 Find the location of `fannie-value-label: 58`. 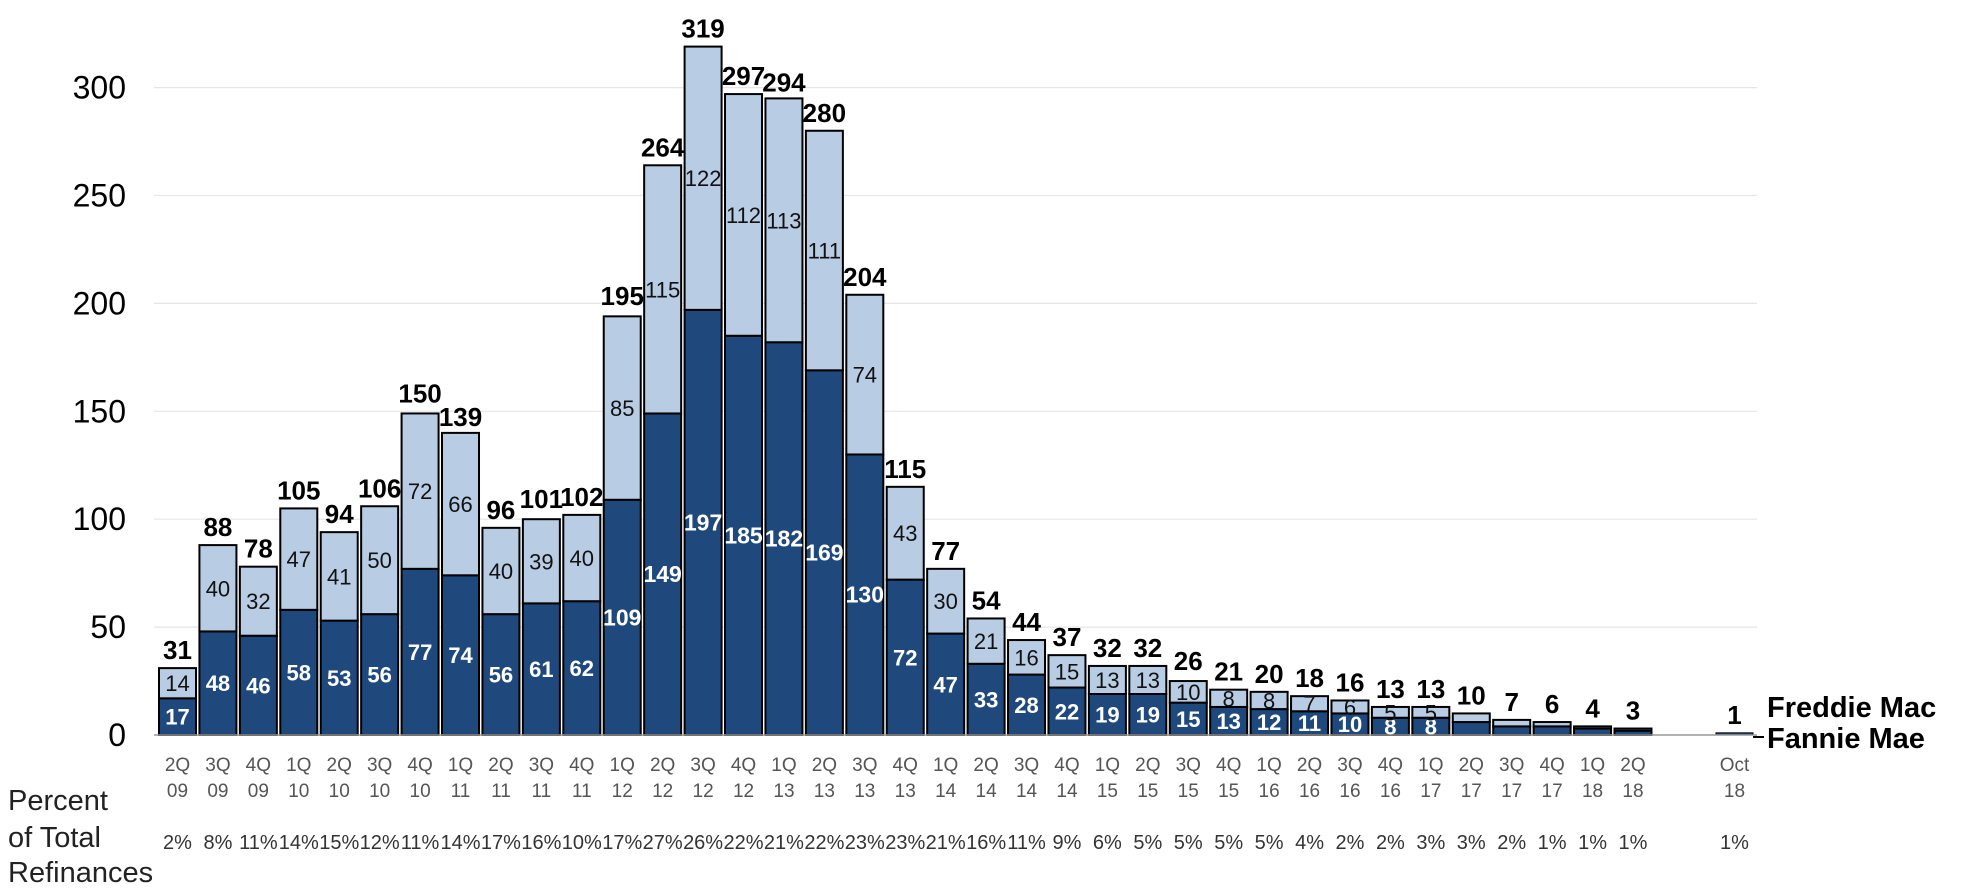

fannie-value-label: 58 is located at coordinates (299, 672).